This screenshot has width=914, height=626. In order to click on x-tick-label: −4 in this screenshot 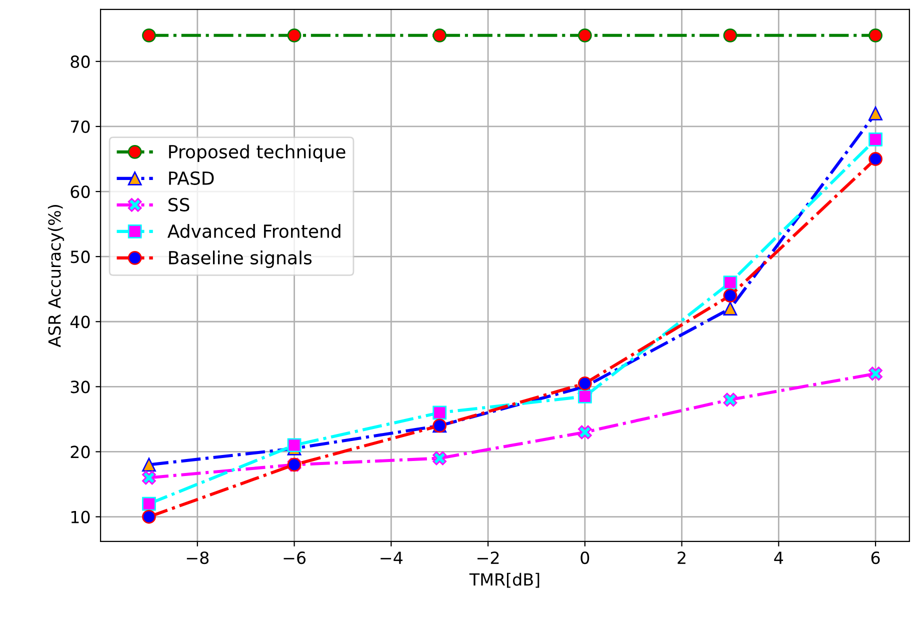, I will do `click(391, 558)`.